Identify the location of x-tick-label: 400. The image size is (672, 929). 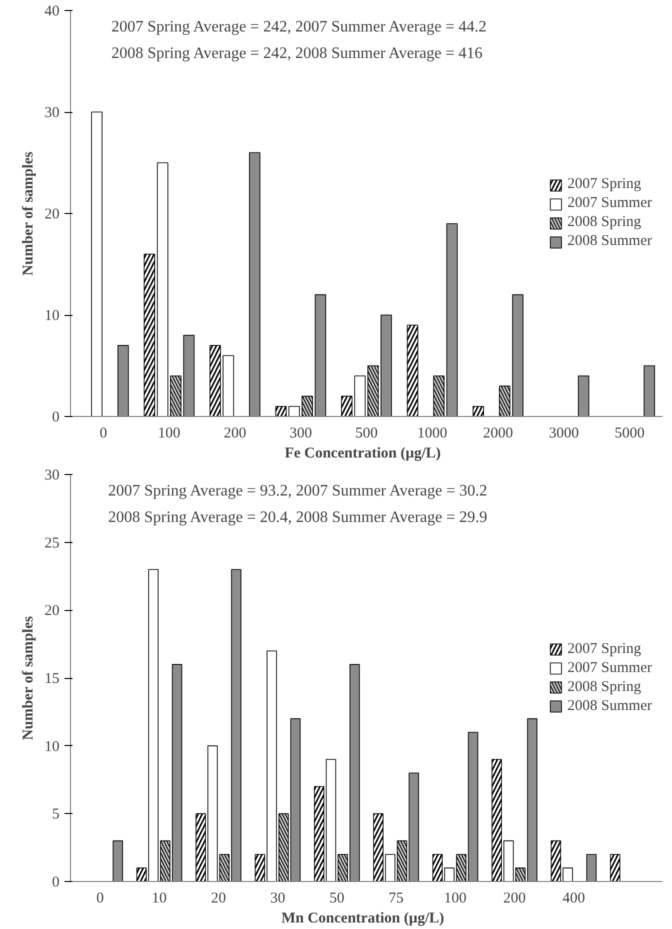
(573, 898).